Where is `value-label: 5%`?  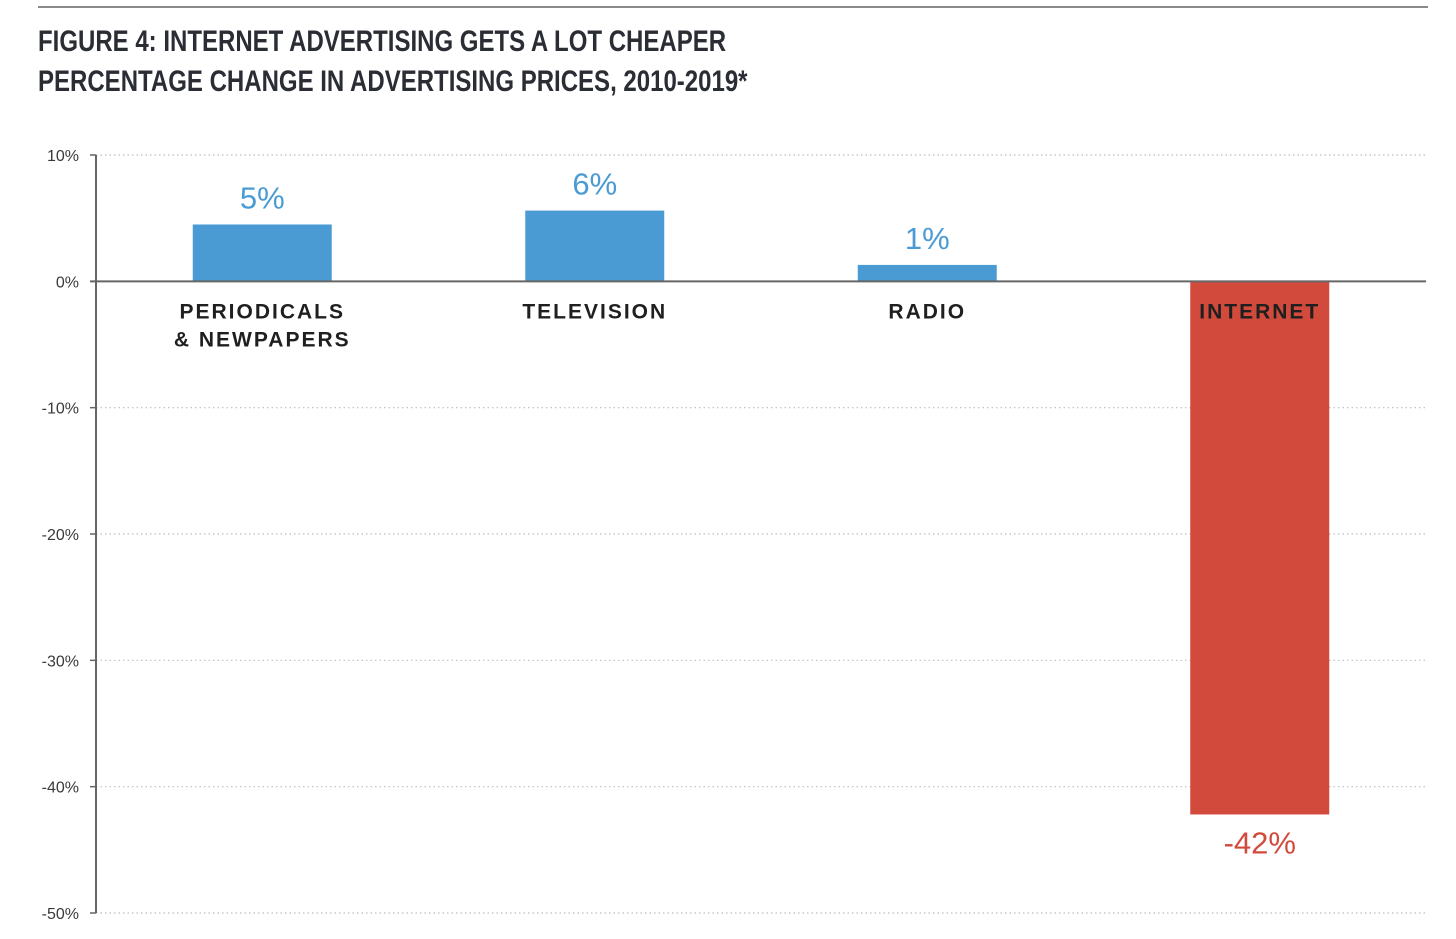 value-label: 5% is located at coordinates (262, 197).